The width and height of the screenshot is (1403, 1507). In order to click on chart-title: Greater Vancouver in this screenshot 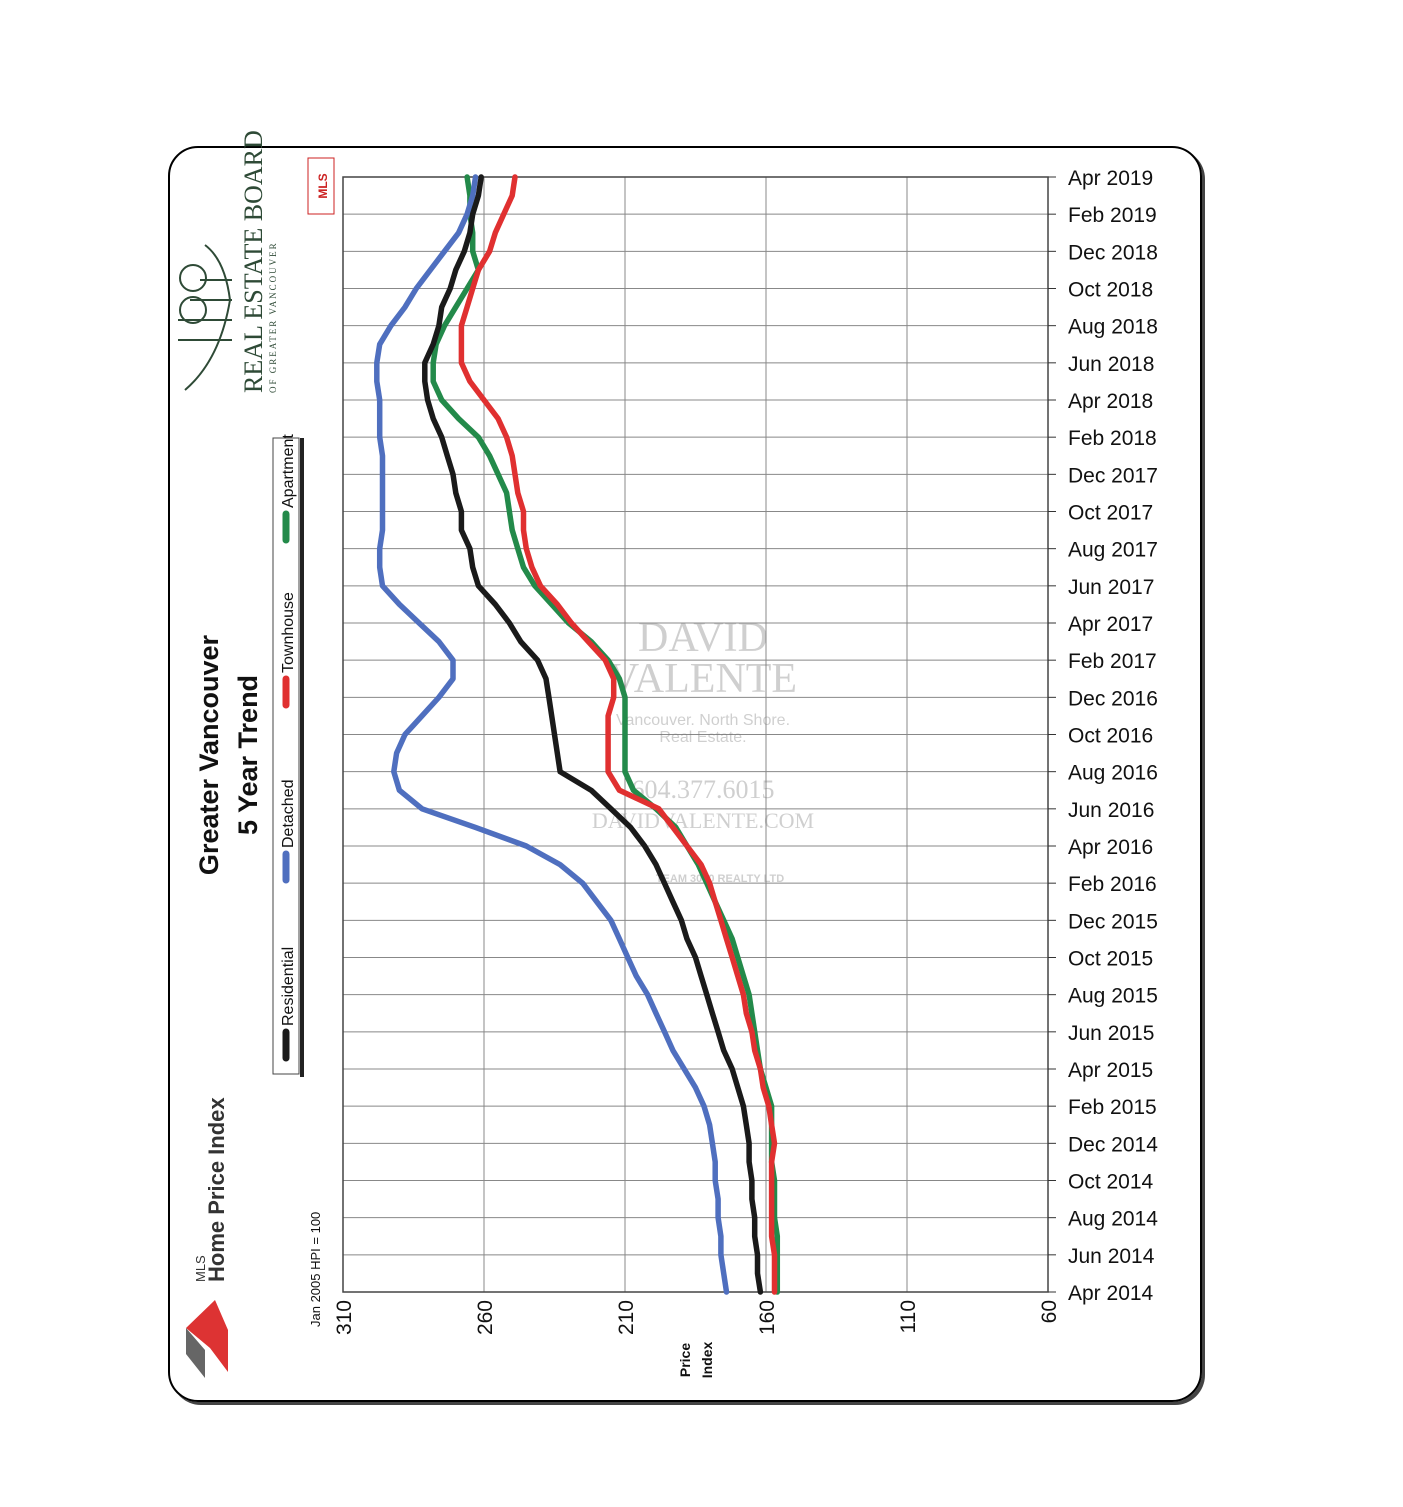, I will do `click(209, 754)`.